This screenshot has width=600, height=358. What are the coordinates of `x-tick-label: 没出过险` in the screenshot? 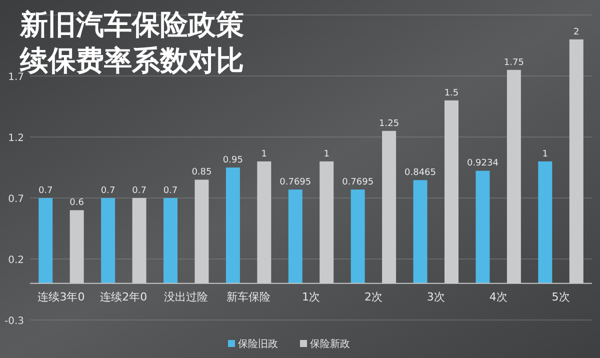 It's located at (186, 297).